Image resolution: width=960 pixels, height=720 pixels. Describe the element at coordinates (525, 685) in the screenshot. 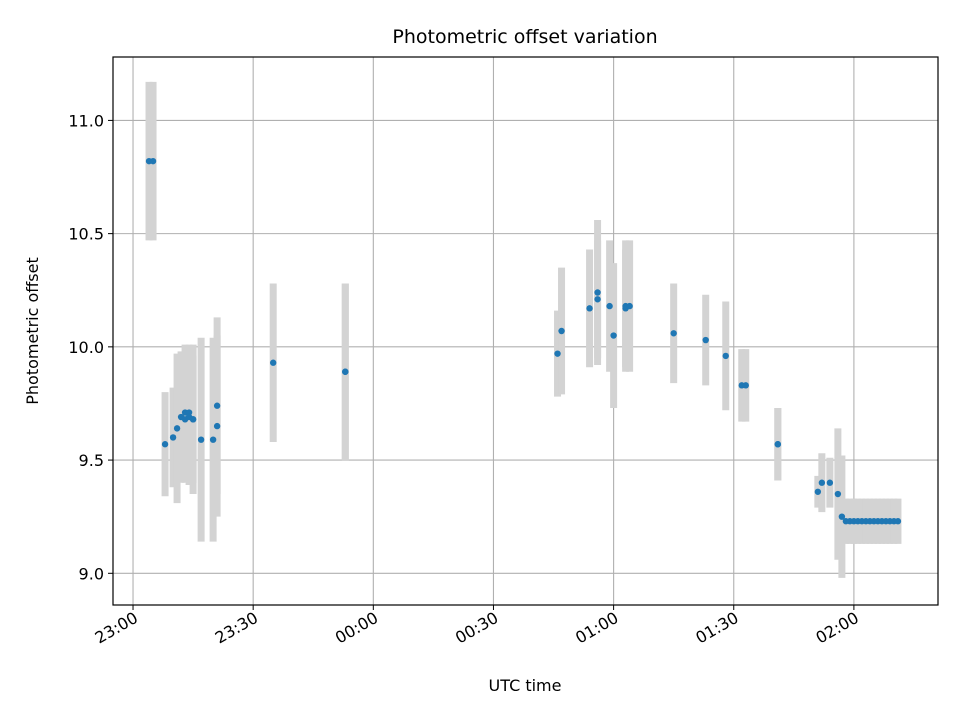

I see `x-axis-label: UTC time` at that location.